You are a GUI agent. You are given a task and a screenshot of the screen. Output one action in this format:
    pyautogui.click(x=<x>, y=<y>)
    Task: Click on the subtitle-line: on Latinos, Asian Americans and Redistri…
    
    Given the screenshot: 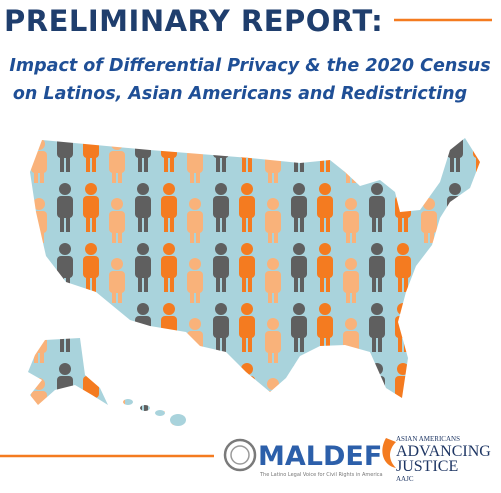 What is the action you would take?
    pyautogui.click(x=240, y=94)
    